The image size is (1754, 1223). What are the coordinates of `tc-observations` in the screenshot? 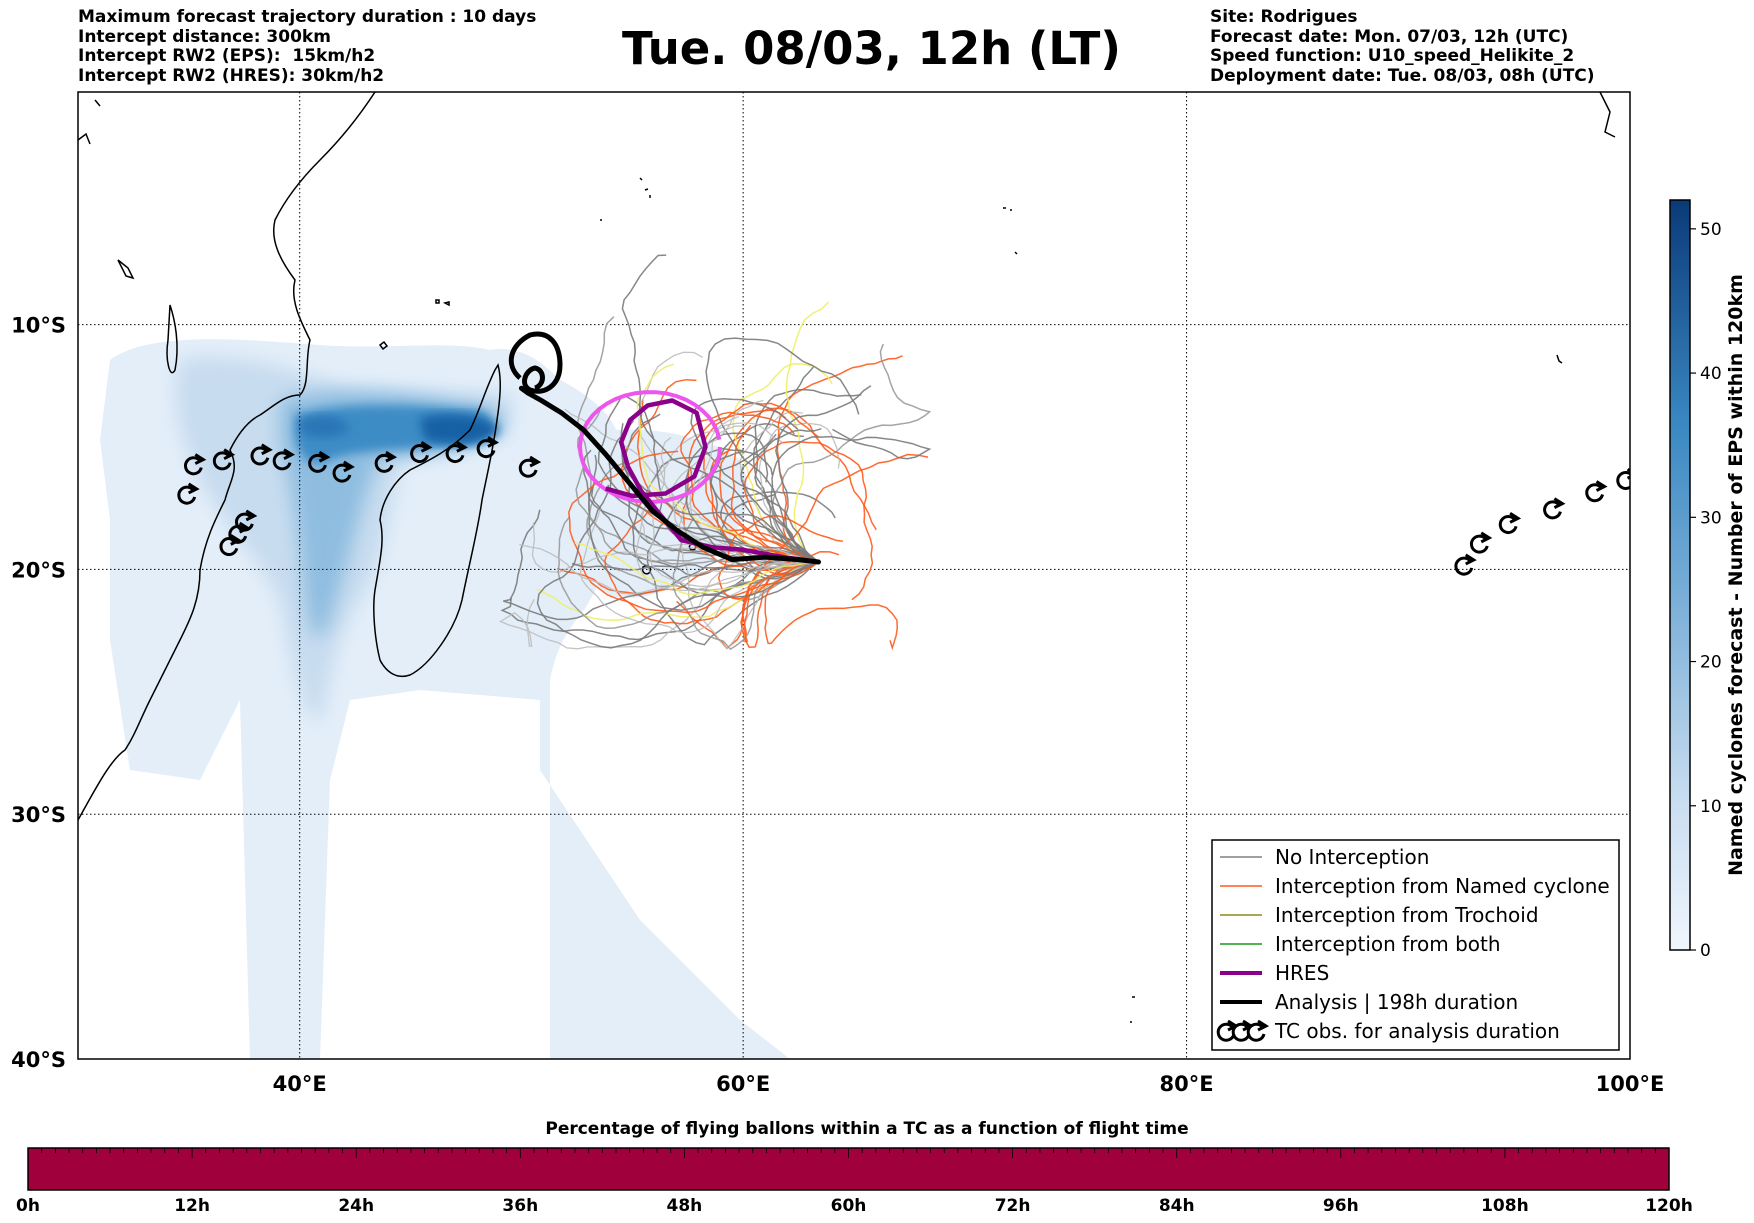 It's located at (903, 506).